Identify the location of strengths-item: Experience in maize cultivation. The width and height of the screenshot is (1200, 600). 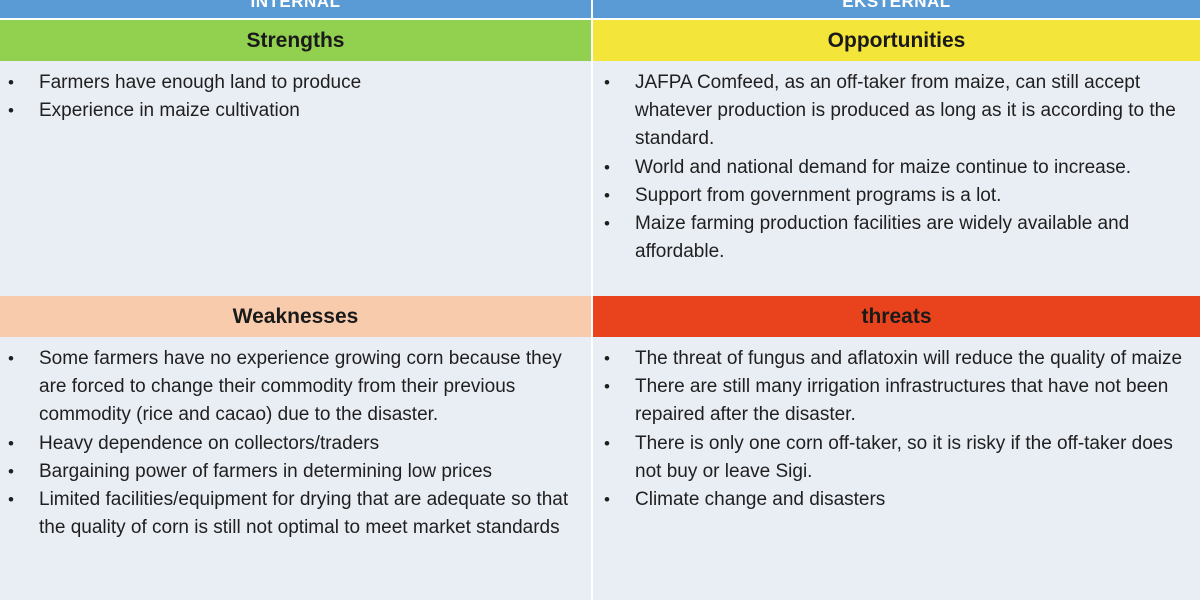
(297, 111).